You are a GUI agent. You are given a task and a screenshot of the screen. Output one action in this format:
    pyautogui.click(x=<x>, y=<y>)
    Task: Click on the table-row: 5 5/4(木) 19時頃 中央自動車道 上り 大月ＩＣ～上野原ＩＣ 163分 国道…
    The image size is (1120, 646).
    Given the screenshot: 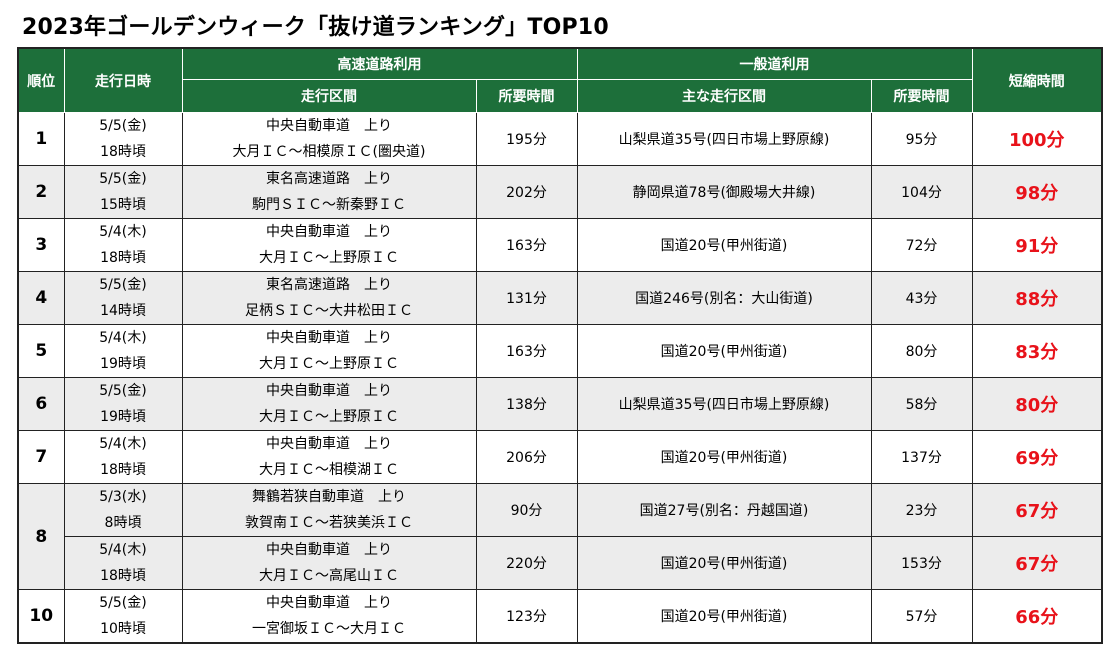 What is the action you would take?
    pyautogui.click(x=560, y=351)
    